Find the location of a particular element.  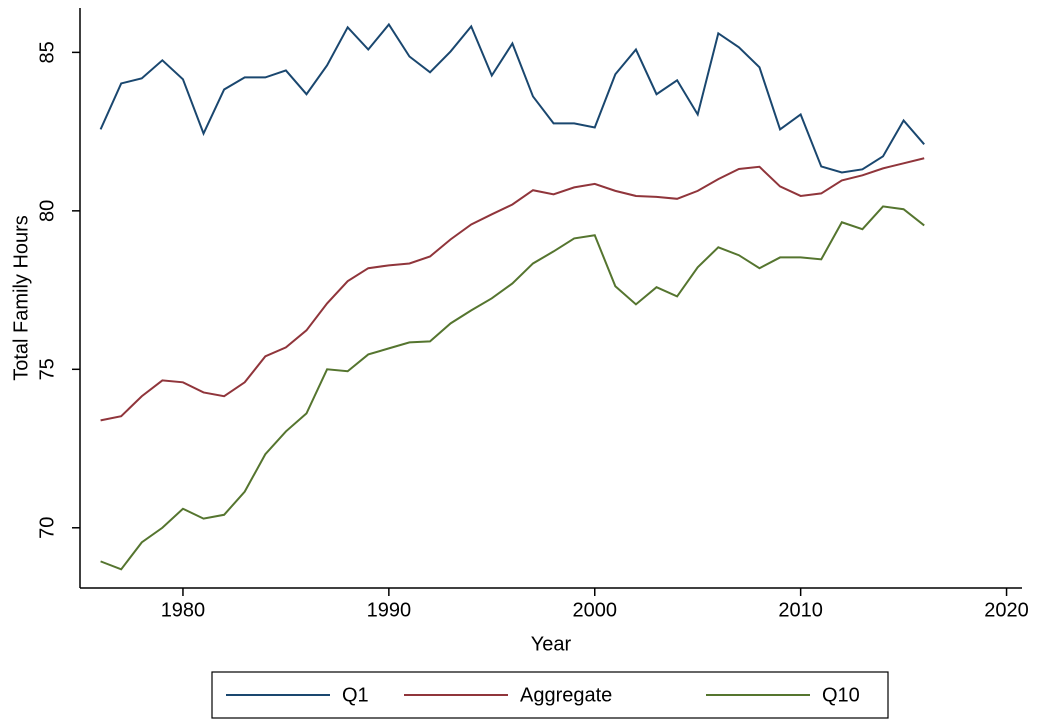

y-tick-label: 75 is located at coordinates (47, 369).